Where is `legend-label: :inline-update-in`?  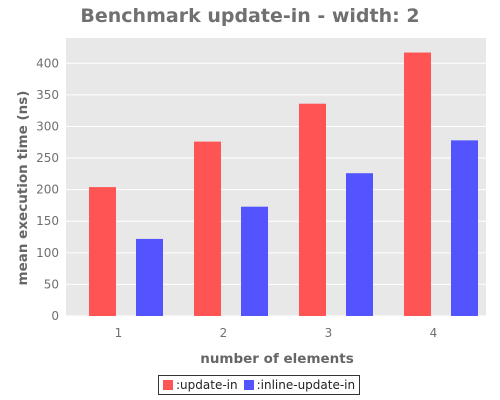 legend-label: :inline-update-in is located at coordinates (306, 385).